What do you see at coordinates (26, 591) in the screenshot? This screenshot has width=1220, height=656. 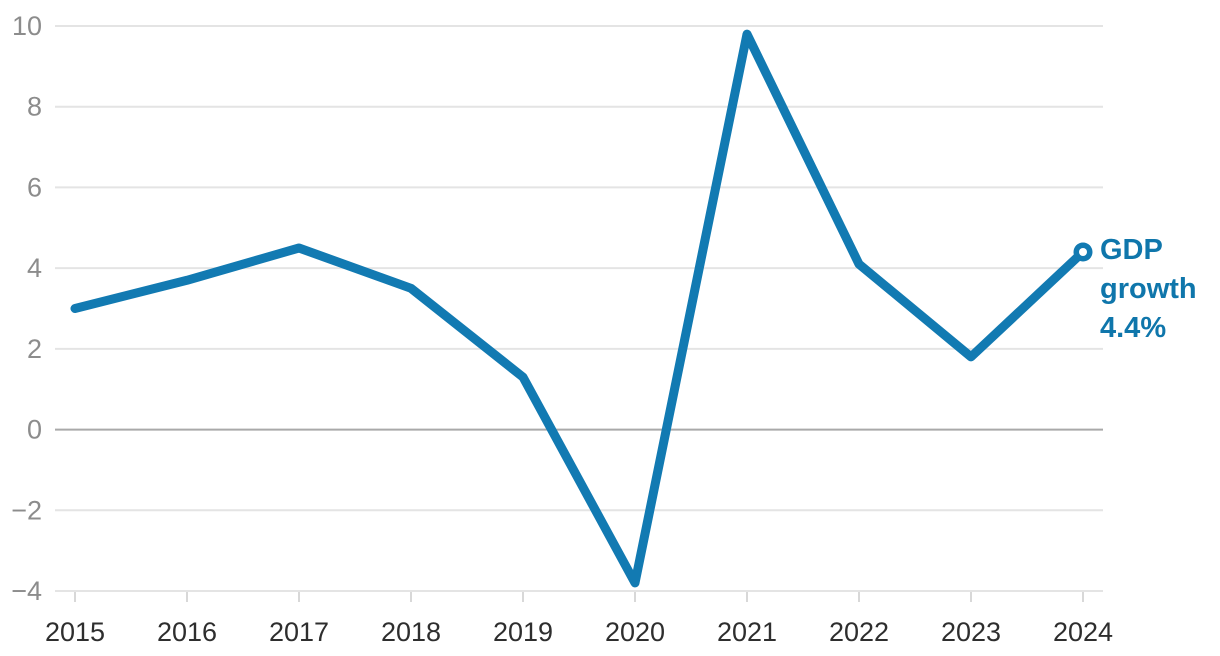 I see `y-axis-tick-label: −4` at bounding box center [26, 591].